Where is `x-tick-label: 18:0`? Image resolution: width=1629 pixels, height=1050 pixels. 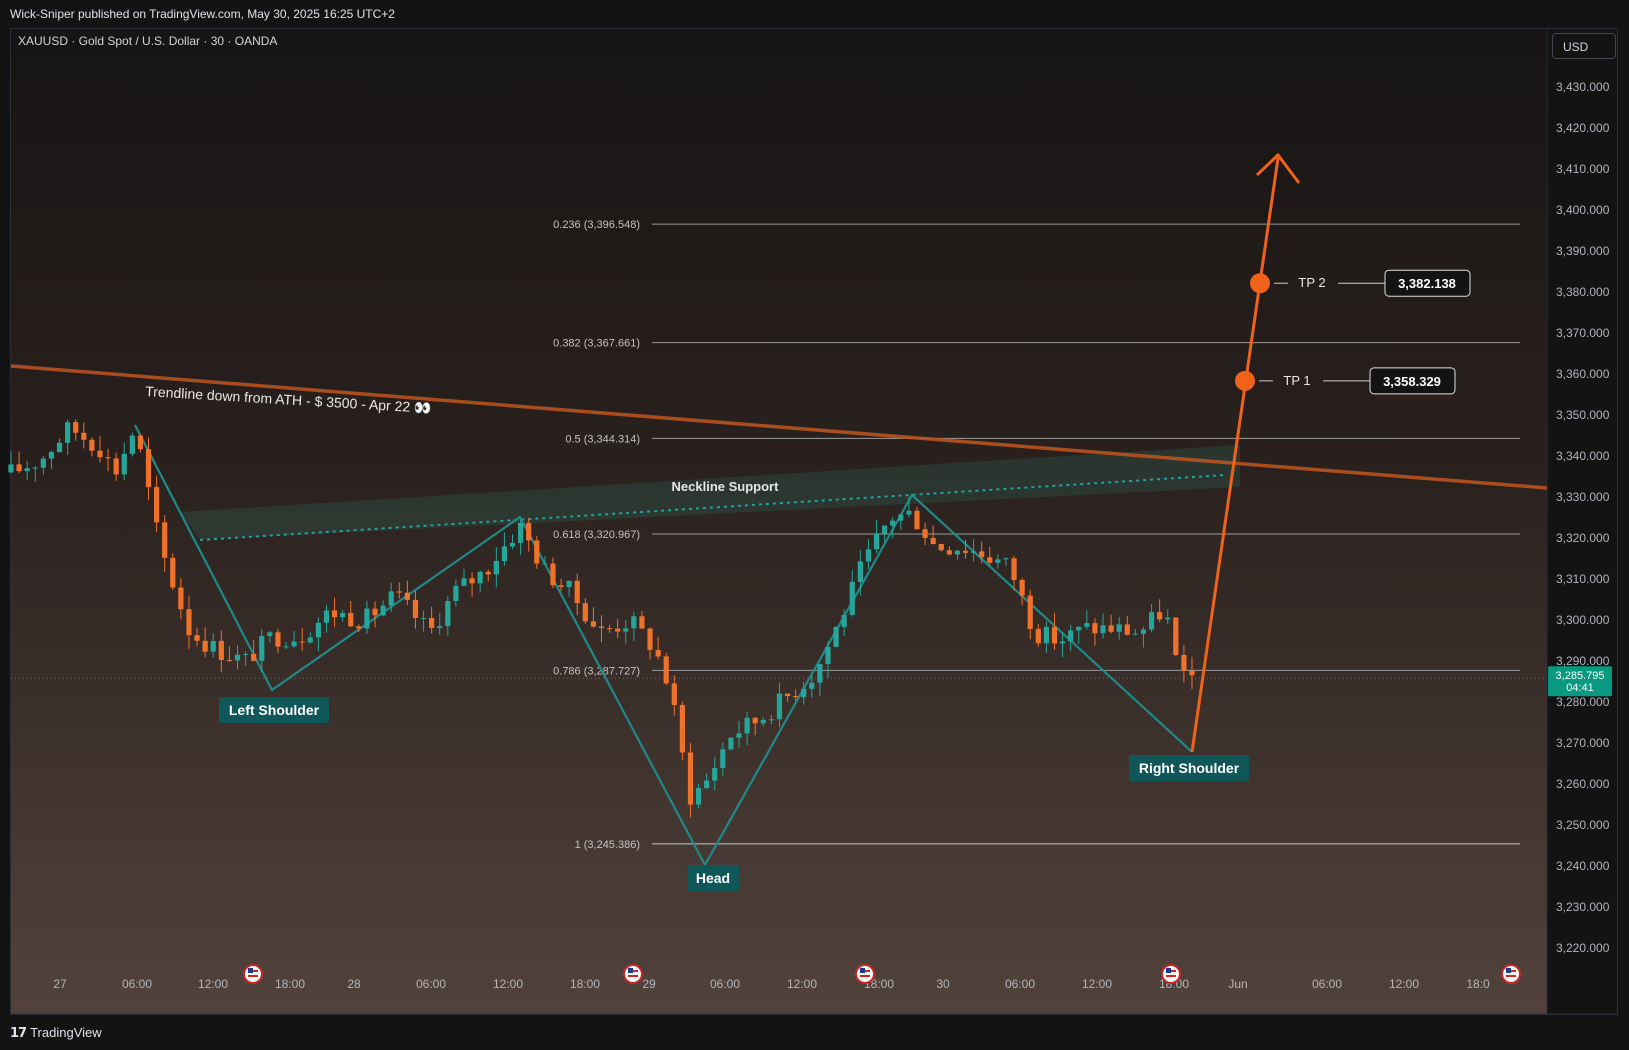 x-tick-label: 18:0 is located at coordinates (1478, 984).